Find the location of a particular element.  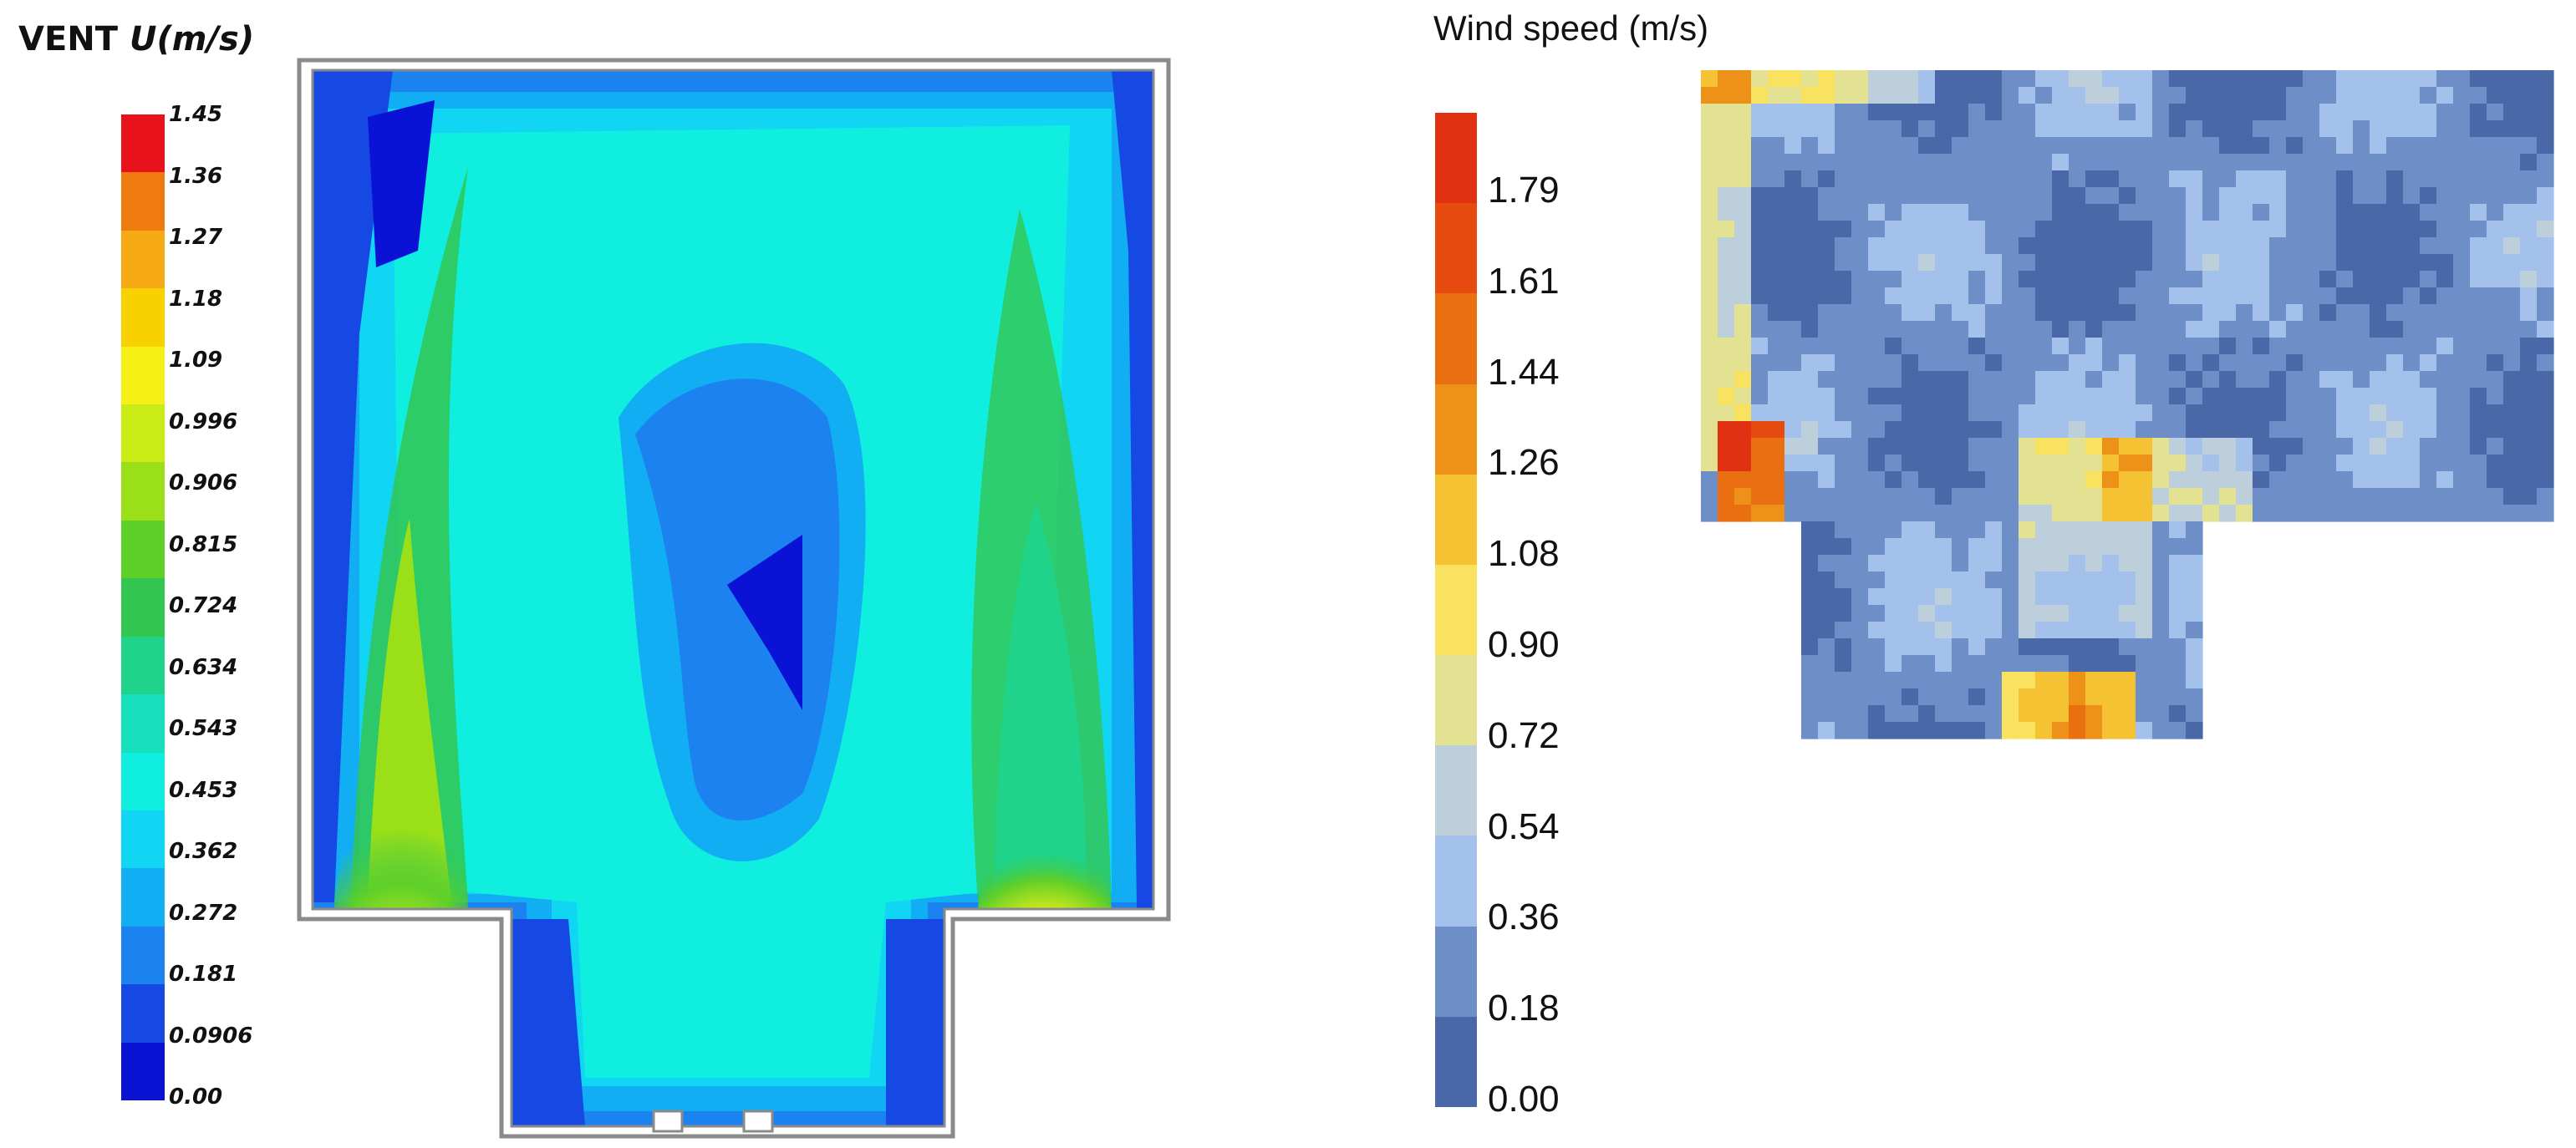

colorbar-tick-label: 1.61 is located at coordinates (1524, 281).